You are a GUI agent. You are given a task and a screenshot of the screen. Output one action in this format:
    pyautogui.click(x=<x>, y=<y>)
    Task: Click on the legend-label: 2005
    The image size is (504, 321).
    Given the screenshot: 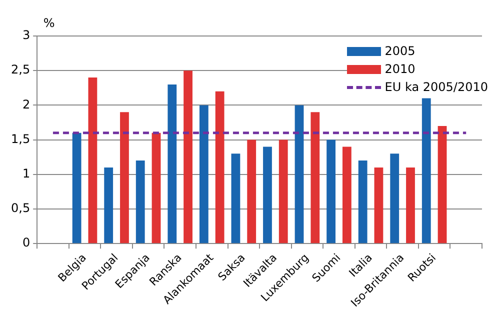 What is the action you would take?
    pyautogui.click(x=400, y=51)
    